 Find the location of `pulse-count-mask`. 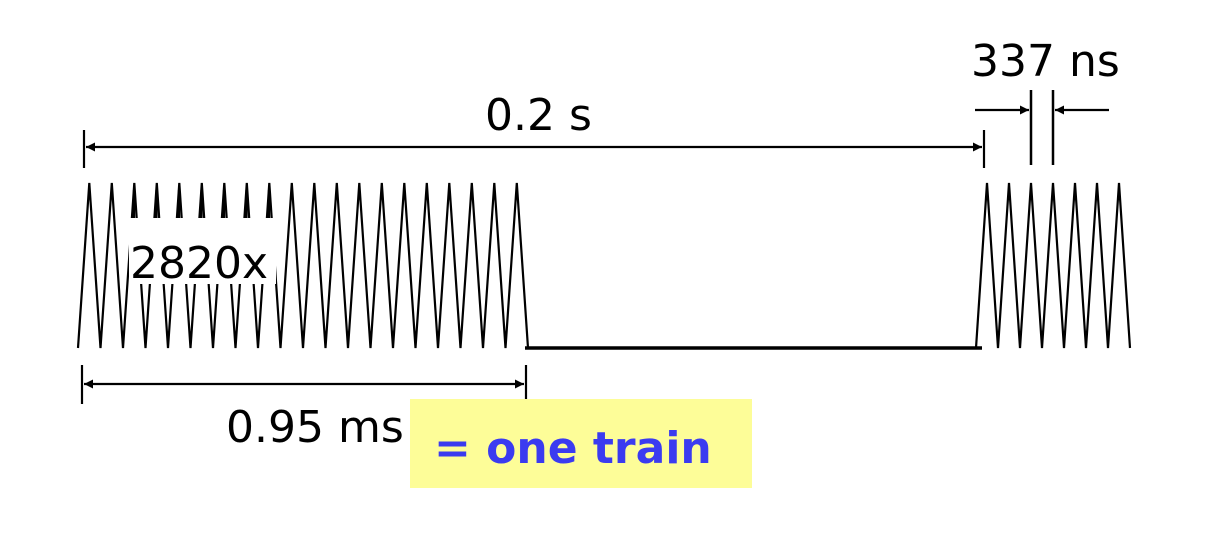

pulse-count-mask is located at coordinates (202, 251).